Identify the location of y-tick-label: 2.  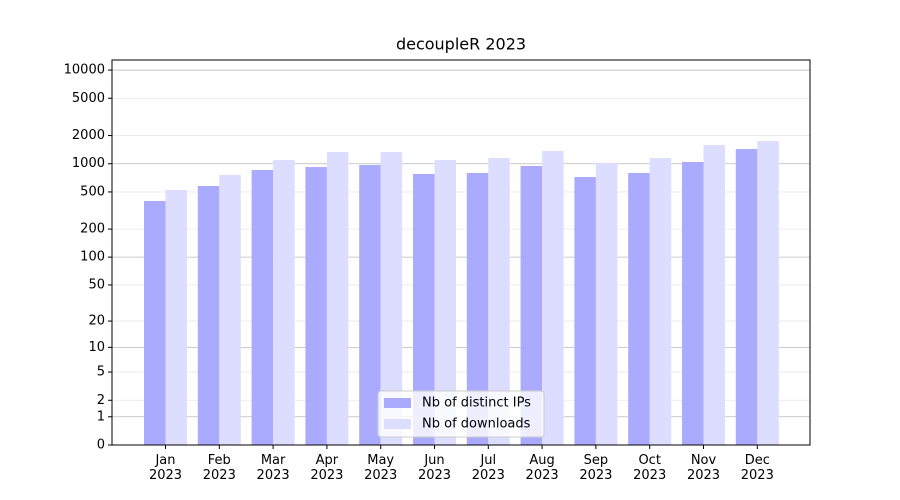
(101, 400).